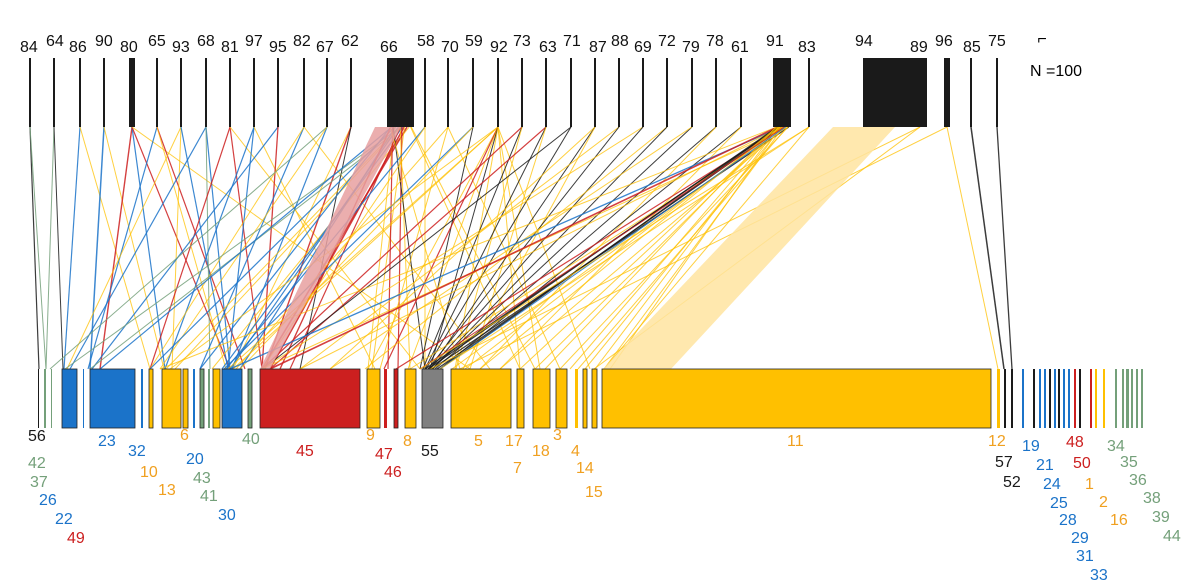 Image resolution: width=1190 pixels, height=583 pixels. Describe the element at coordinates (499, 47) in the screenshot. I see `top-label-92: 92` at that location.